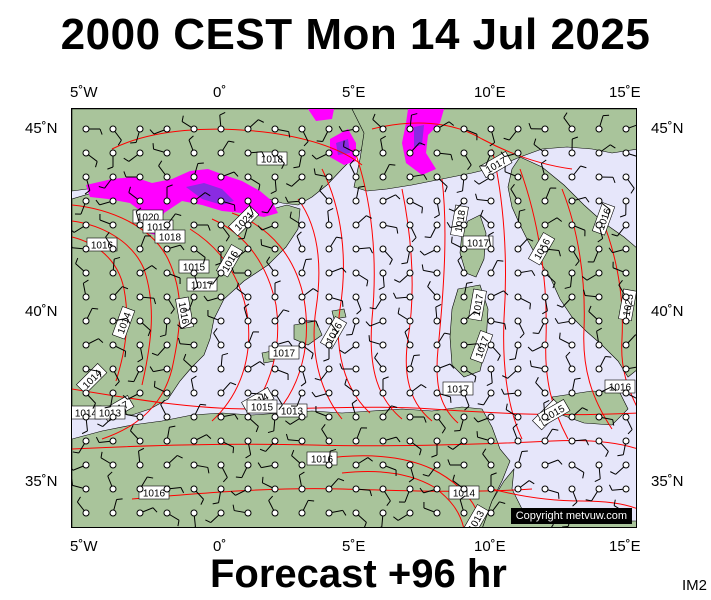  I want to click on isobar-label: 1015, so click(194, 266).